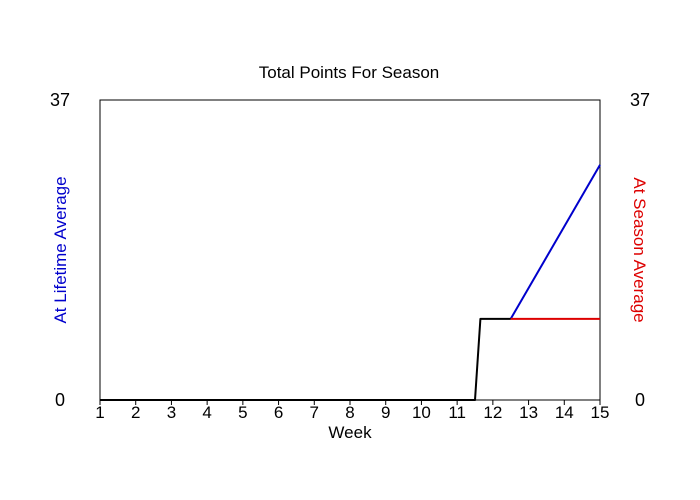 This screenshot has height=500, width=700. What do you see at coordinates (135, 412) in the screenshot?
I see `x-tick-label: 2` at bounding box center [135, 412].